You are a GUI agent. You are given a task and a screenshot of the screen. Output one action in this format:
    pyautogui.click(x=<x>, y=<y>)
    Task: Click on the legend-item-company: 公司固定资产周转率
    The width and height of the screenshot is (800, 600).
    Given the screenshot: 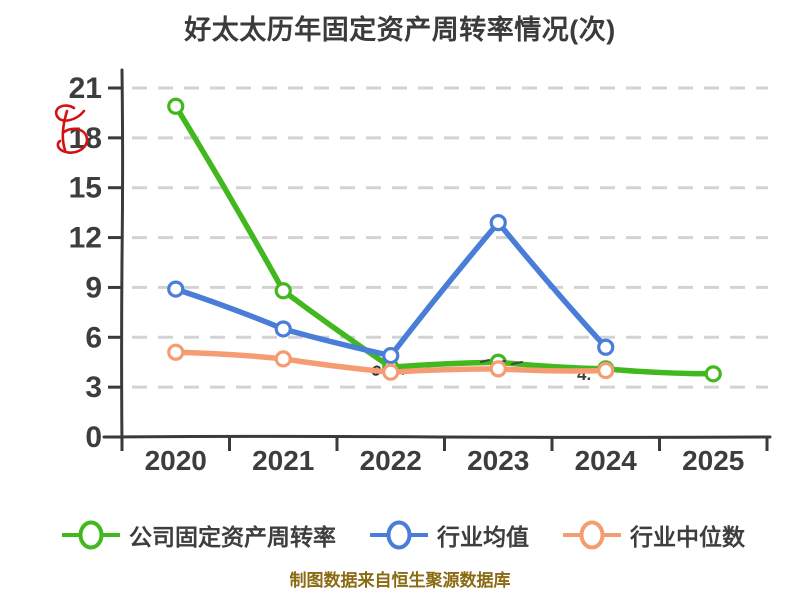 What is the action you would take?
    pyautogui.click(x=199, y=535)
    